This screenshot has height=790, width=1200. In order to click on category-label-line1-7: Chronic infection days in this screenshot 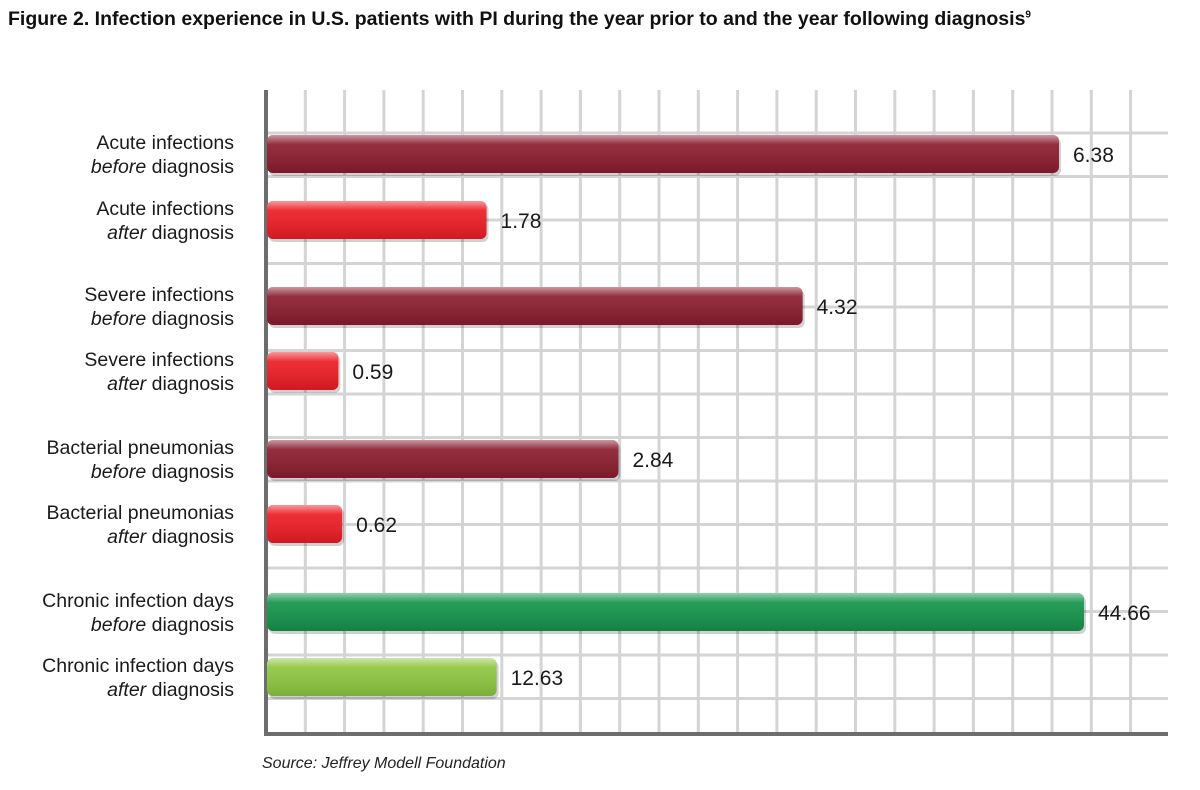, I will do `click(138, 666)`.